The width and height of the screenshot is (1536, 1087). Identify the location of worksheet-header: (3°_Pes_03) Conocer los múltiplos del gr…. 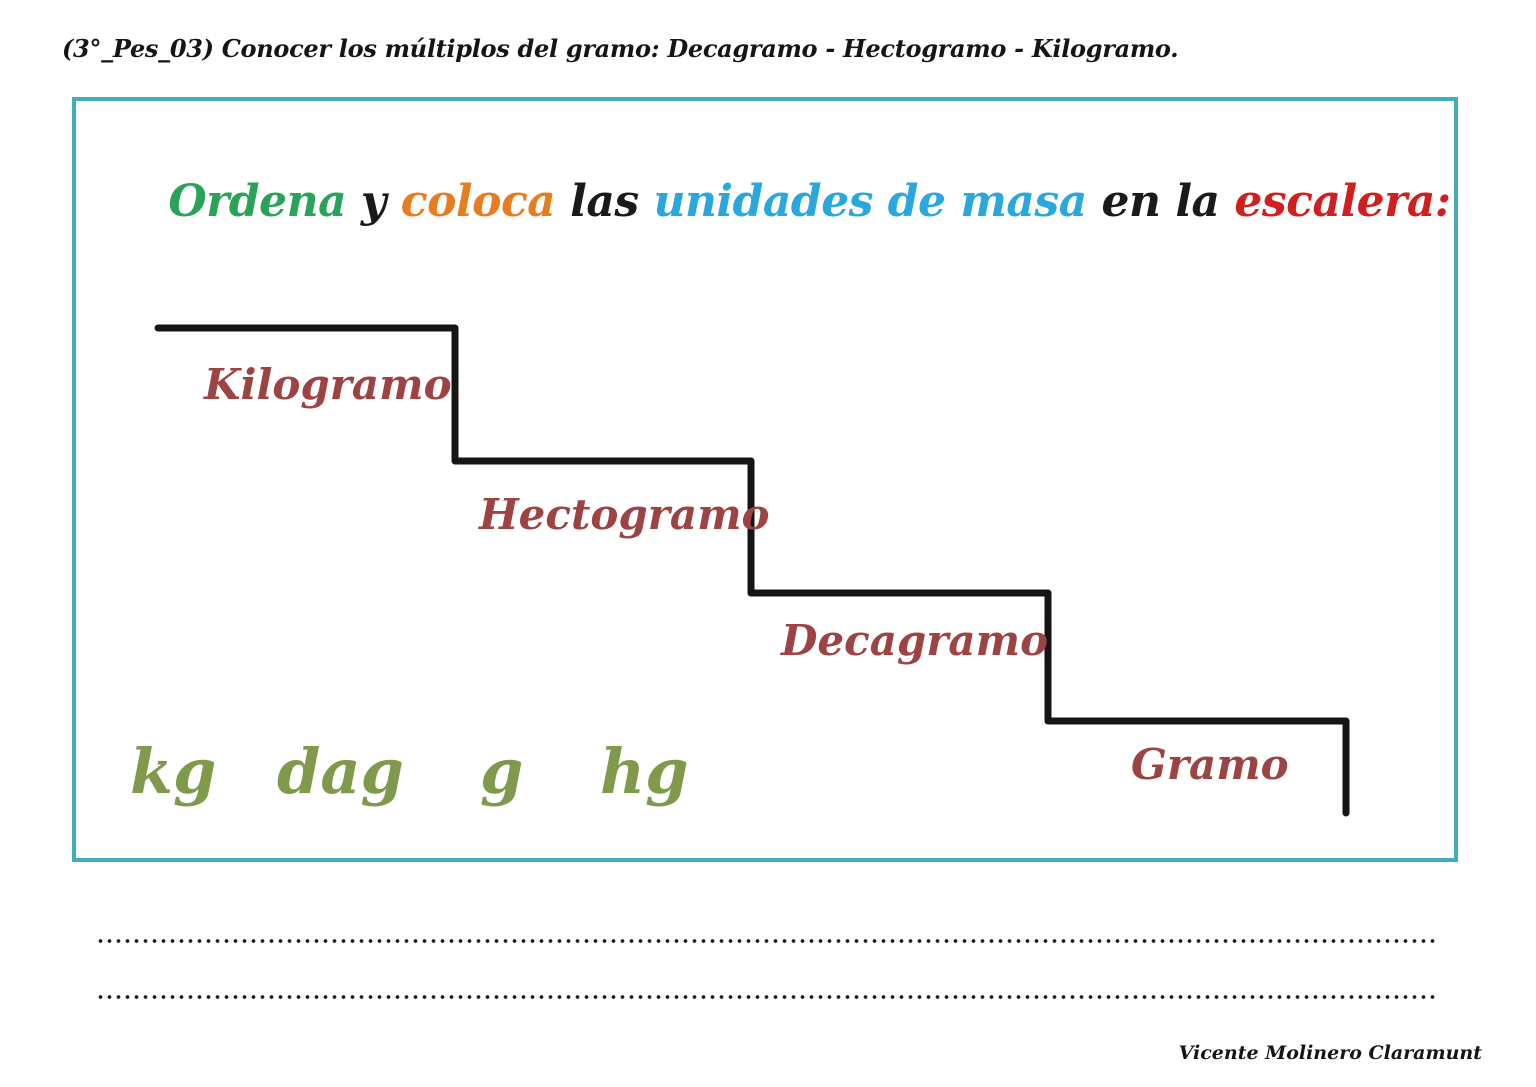
(620, 48).